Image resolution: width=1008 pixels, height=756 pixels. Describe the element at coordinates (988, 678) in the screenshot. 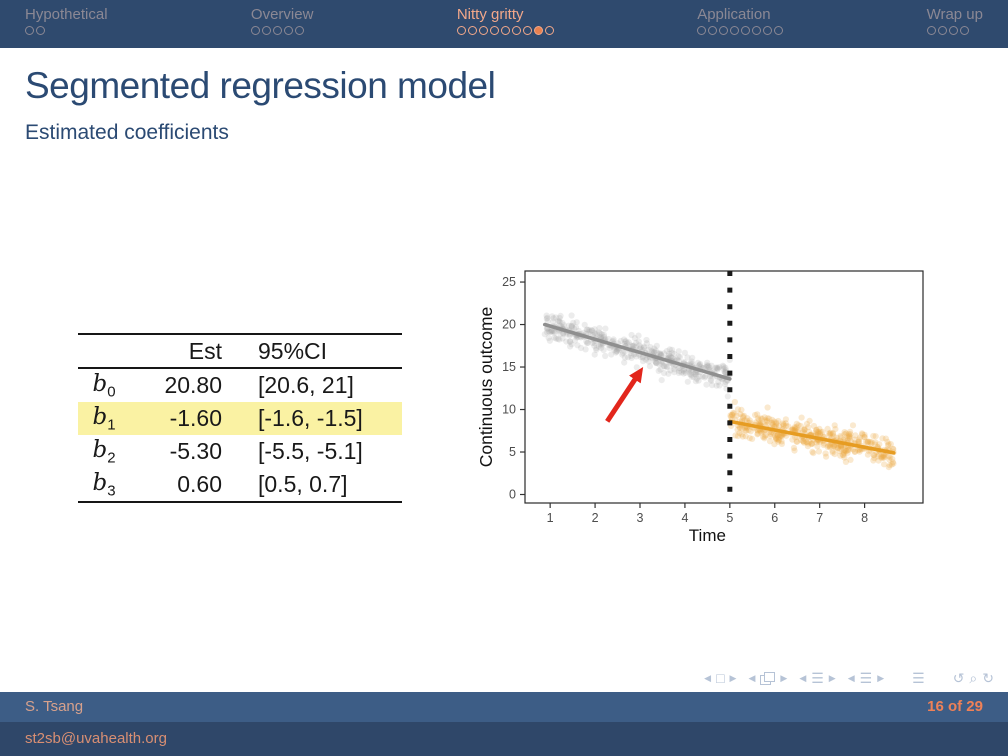

I see `forward-icon: ↻` at that location.